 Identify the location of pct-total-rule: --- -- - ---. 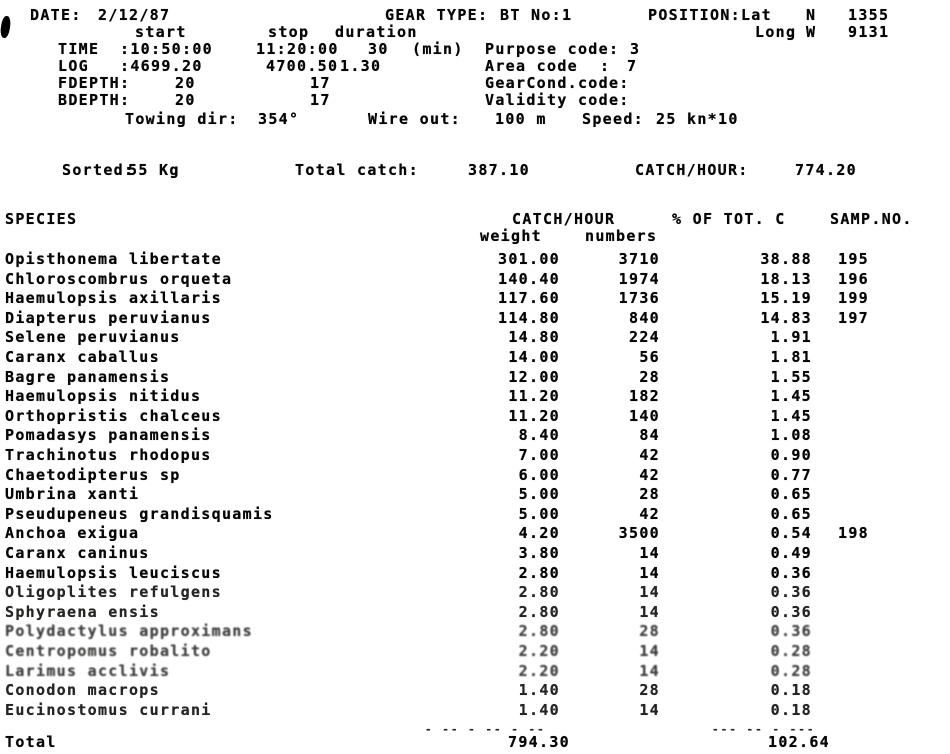
(764, 729).